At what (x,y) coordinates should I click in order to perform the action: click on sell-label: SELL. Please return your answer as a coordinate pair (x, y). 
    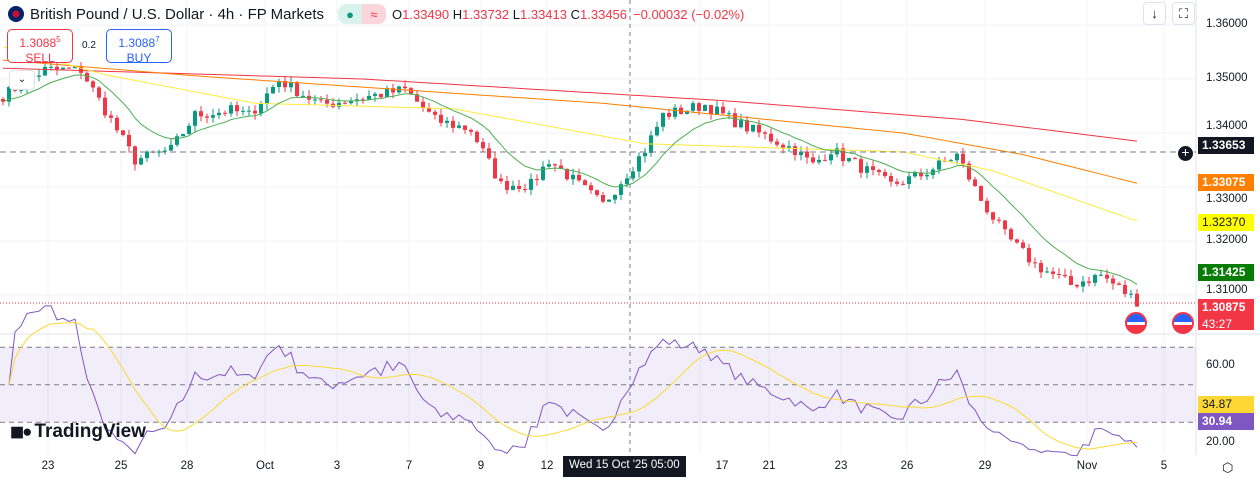
    Looking at the image, I should click on (40, 58).